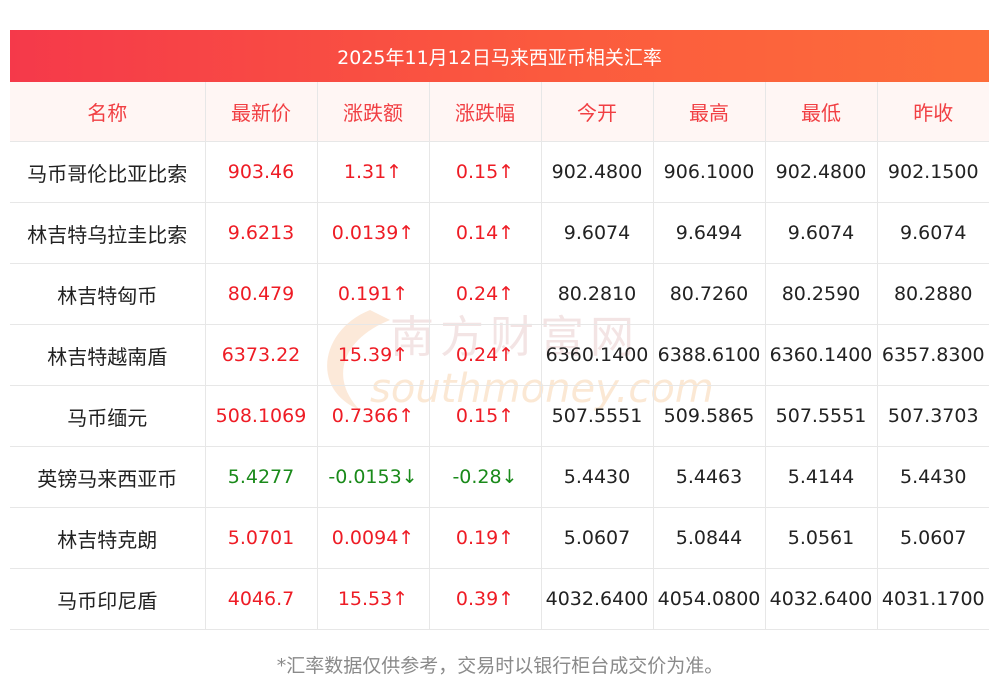  Describe the element at coordinates (709, 233) in the screenshot. I see `high-price: 9.6494` at that location.